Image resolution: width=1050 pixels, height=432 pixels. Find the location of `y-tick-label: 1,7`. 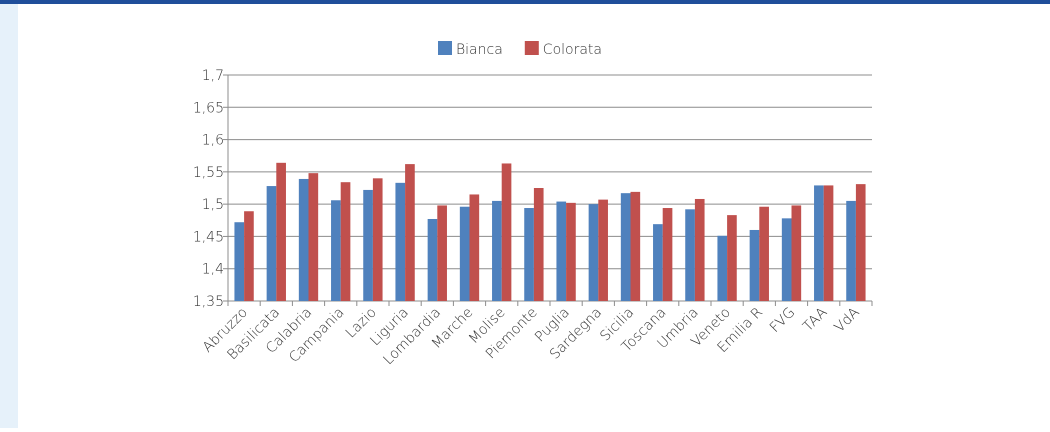

y-tick-label: 1,7 is located at coordinates (213, 76).